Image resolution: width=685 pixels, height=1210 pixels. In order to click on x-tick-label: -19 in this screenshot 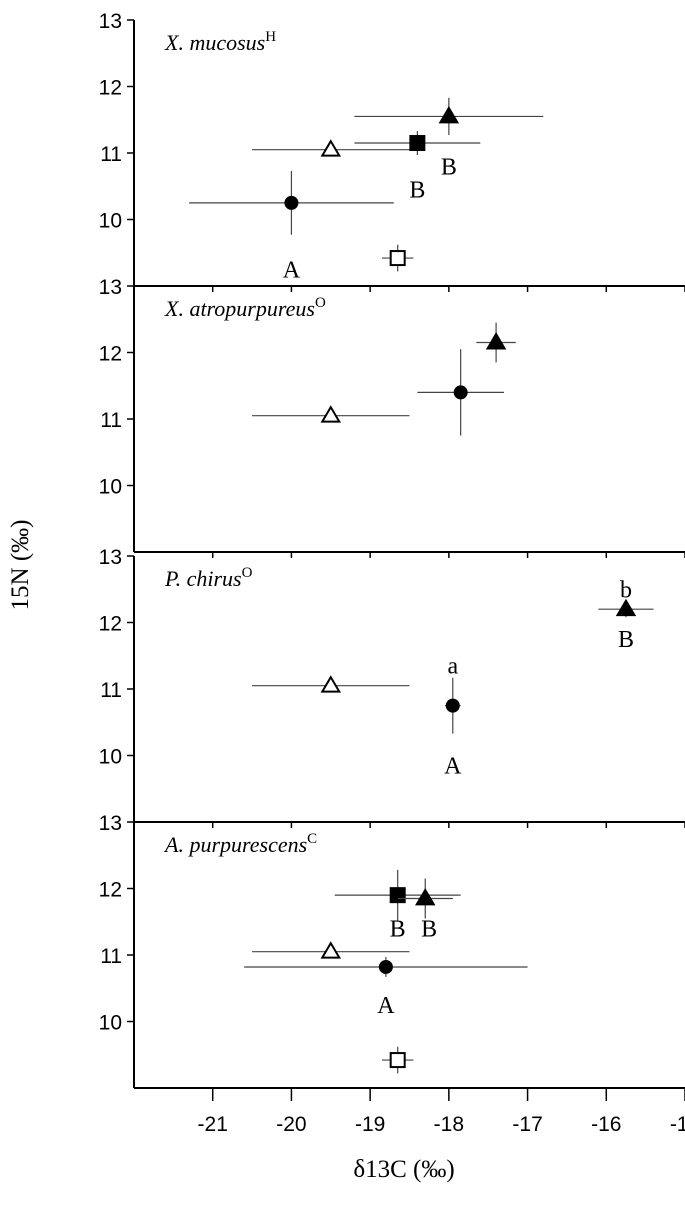, I will do `click(370, 1124)`.